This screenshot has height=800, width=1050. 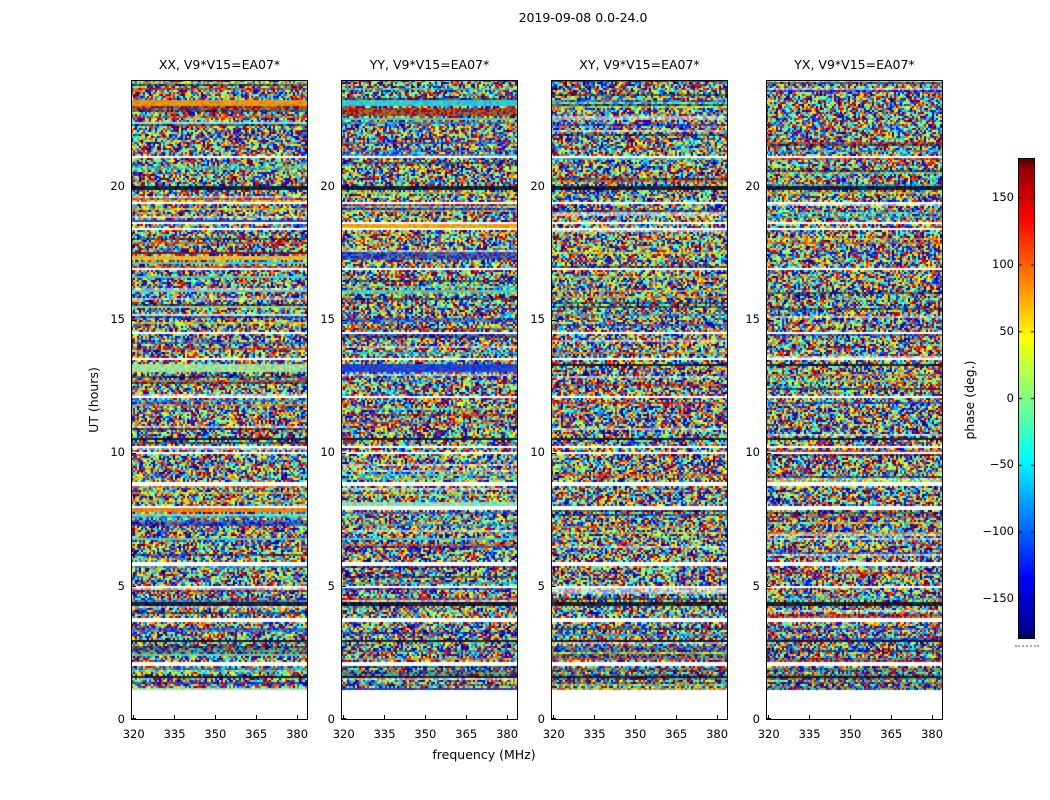 I want to click on colorbar-tick-label: −100, so click(x=998, y=531).